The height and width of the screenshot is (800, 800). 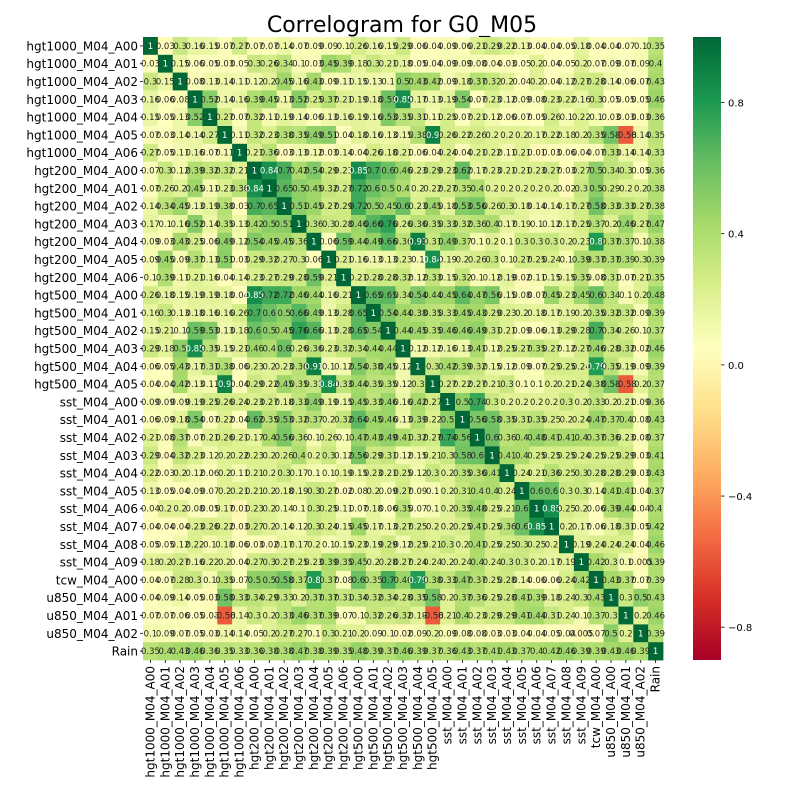 What do you see at coordinates (655, 474) in the screenshot?
I see `cell-value-label: 0.43` at bounding box center [655, 474].